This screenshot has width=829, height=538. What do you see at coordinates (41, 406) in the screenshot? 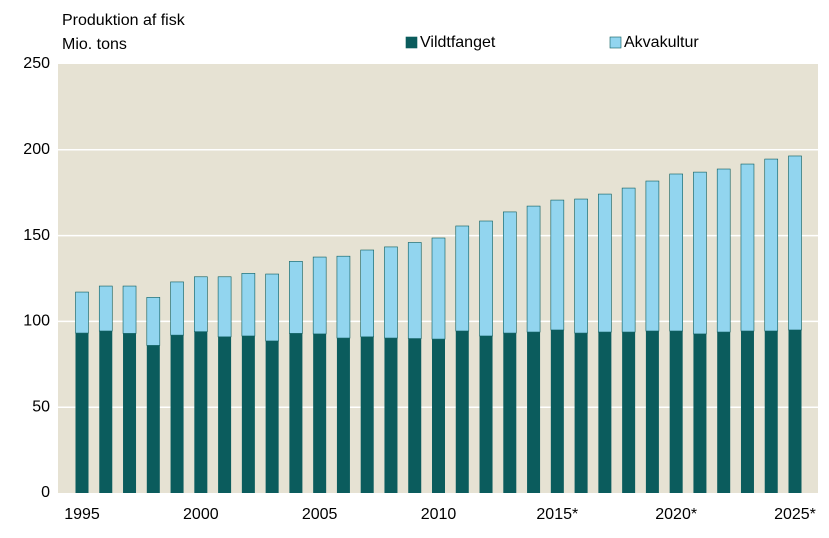
I see `y-tick-label: 50` at bounding box center [41, 406].